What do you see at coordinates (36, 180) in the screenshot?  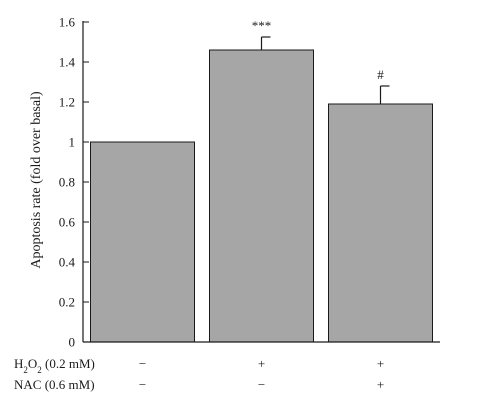 I see `y-axis-label: Apoptosis rate (fold over basal)` at bounding box center [36, 180].